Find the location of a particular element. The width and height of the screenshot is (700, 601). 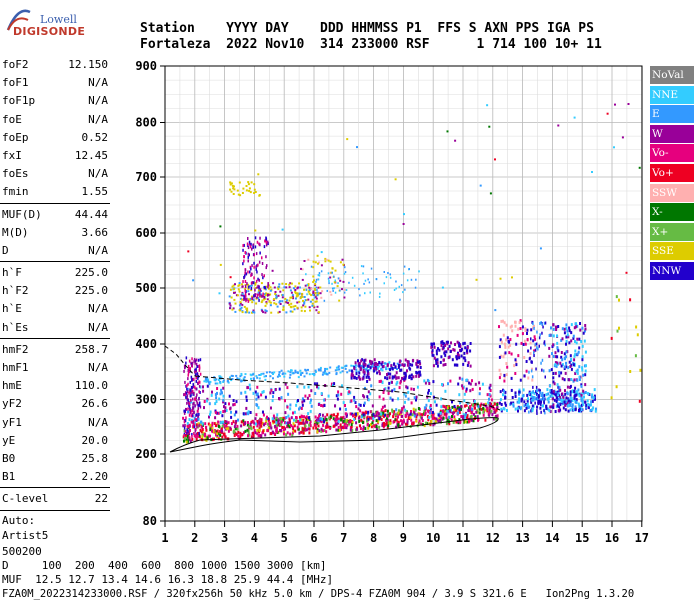

param-label: C-level is located at coordinates (25, 499).